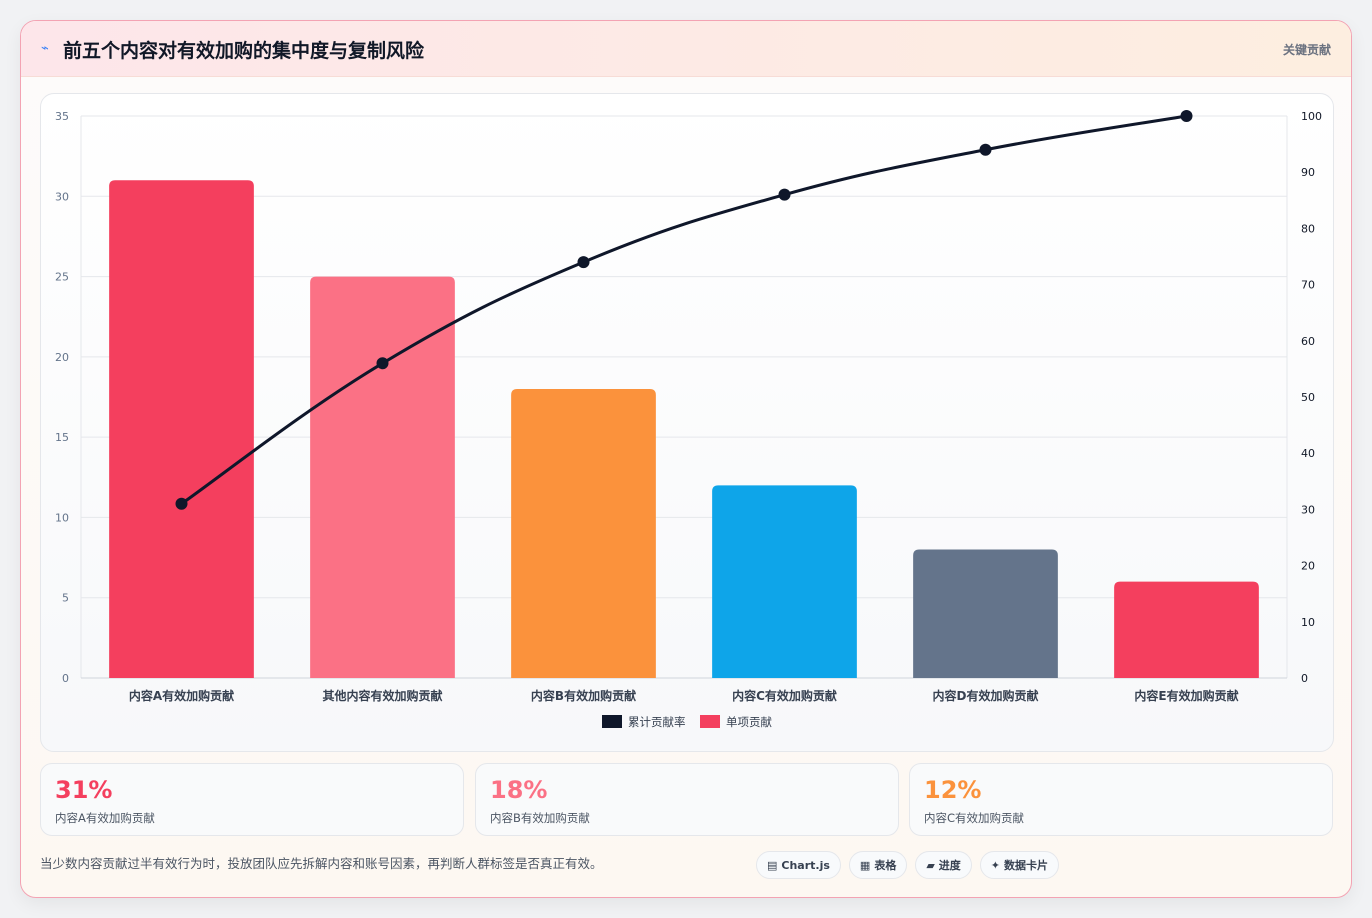 The image size is (1372, 918). Describe the element at coordinates (1304, 678) in the screenshot. I see `y-right-tick-label: 0` at that location.